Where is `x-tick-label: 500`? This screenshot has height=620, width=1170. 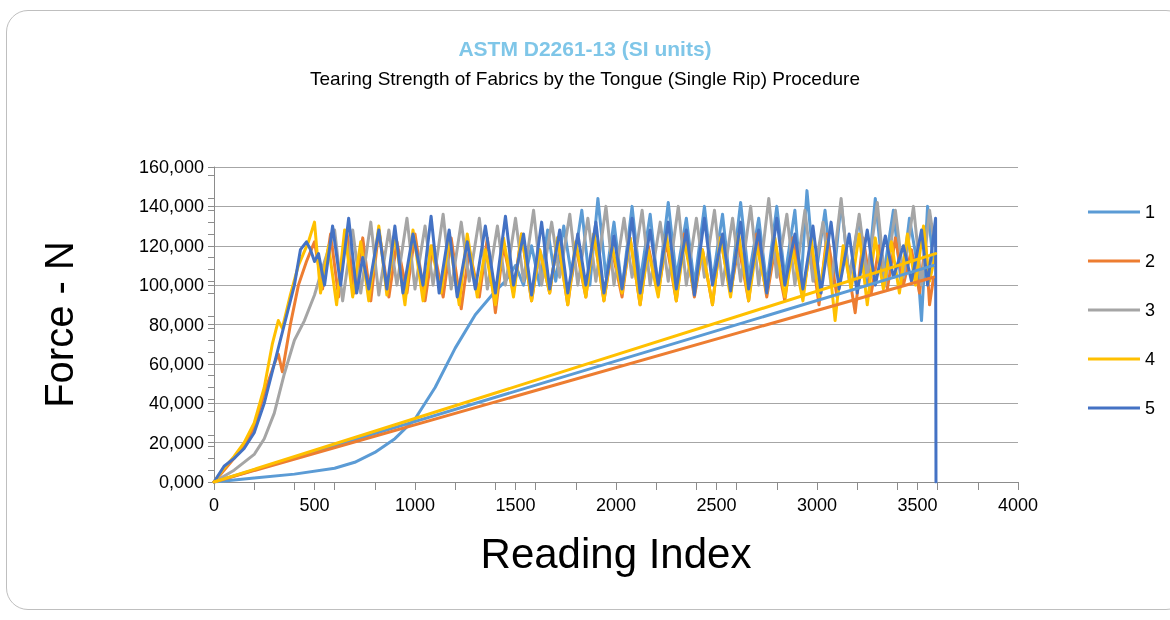
x-tick-label: 500 is located at coordinates (314, 505).